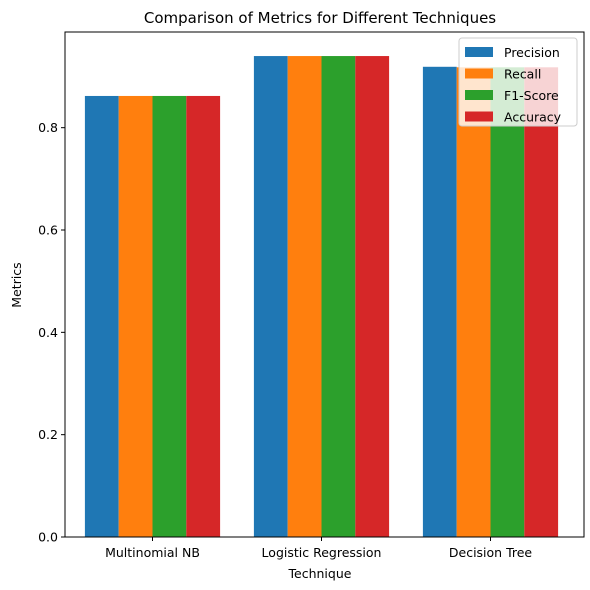  I want to click on y-axis: 0.0 0.2 0.4 0.6 0.8, so click(51, 332).